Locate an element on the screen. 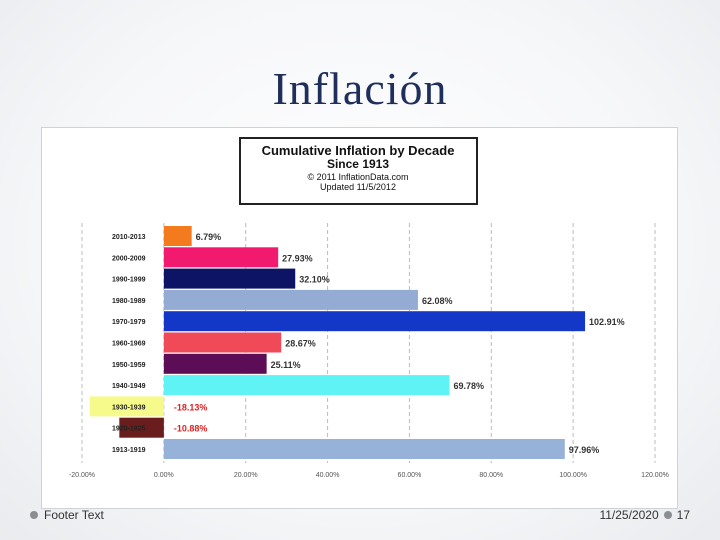  x-tick-label: -20.00% is located at coordinates (82, 475).